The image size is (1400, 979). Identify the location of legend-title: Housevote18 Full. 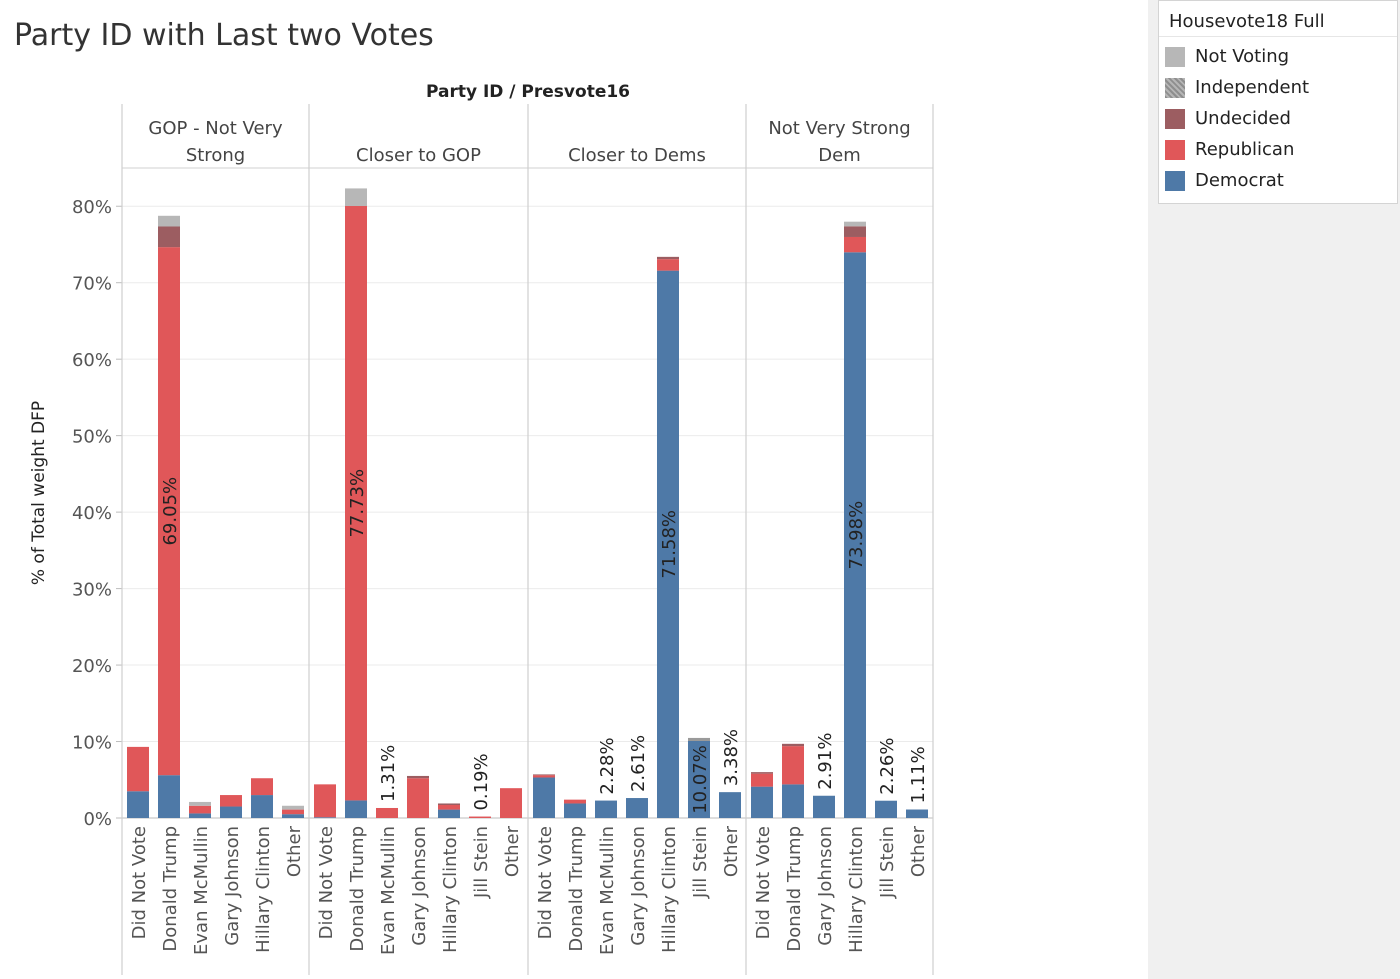
(1278, 19).